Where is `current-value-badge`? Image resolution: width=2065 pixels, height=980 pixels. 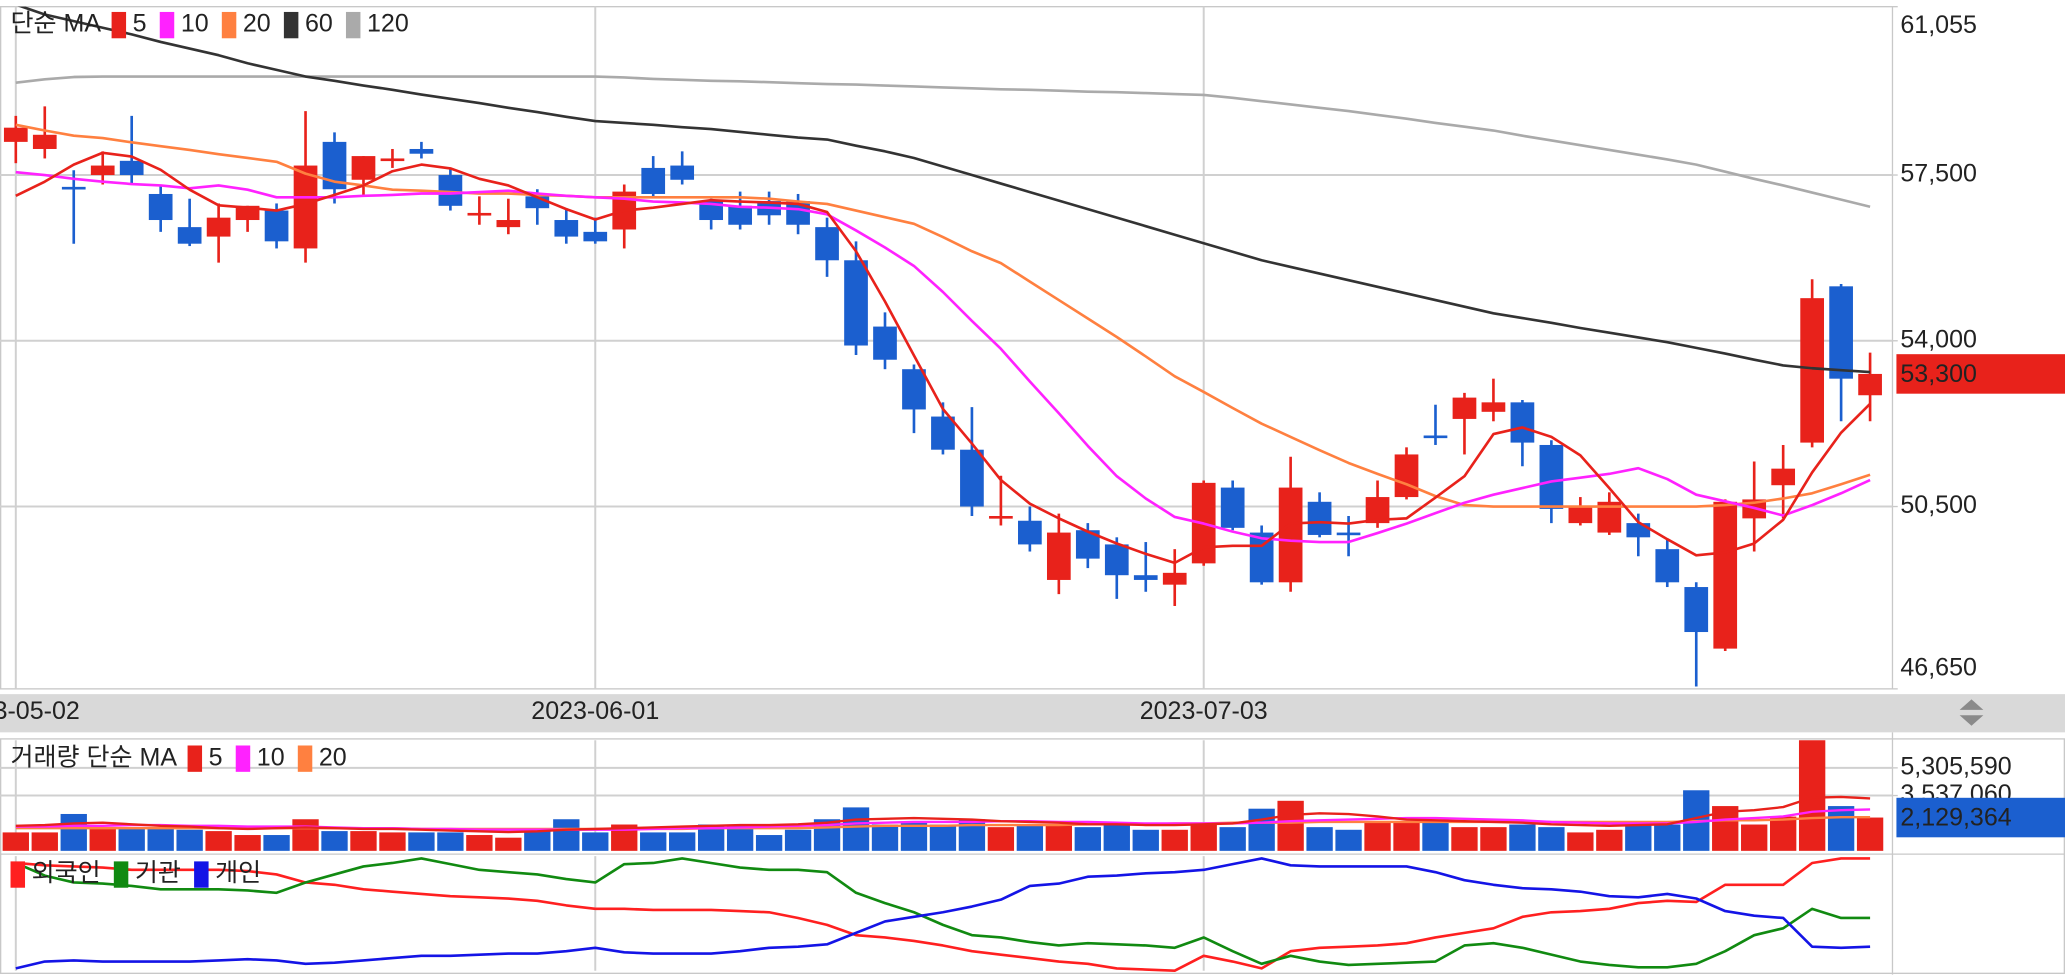 current-value-badge is located at coordinates (1980, 817).